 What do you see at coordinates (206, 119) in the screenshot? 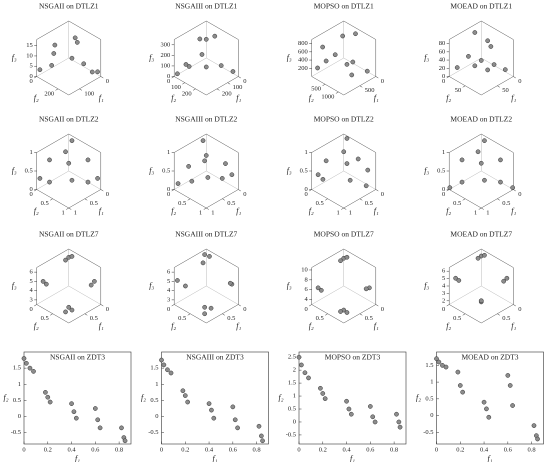
I see `panel-title: NSGAIII on DTLZ2` at bounding box center [206, 119].